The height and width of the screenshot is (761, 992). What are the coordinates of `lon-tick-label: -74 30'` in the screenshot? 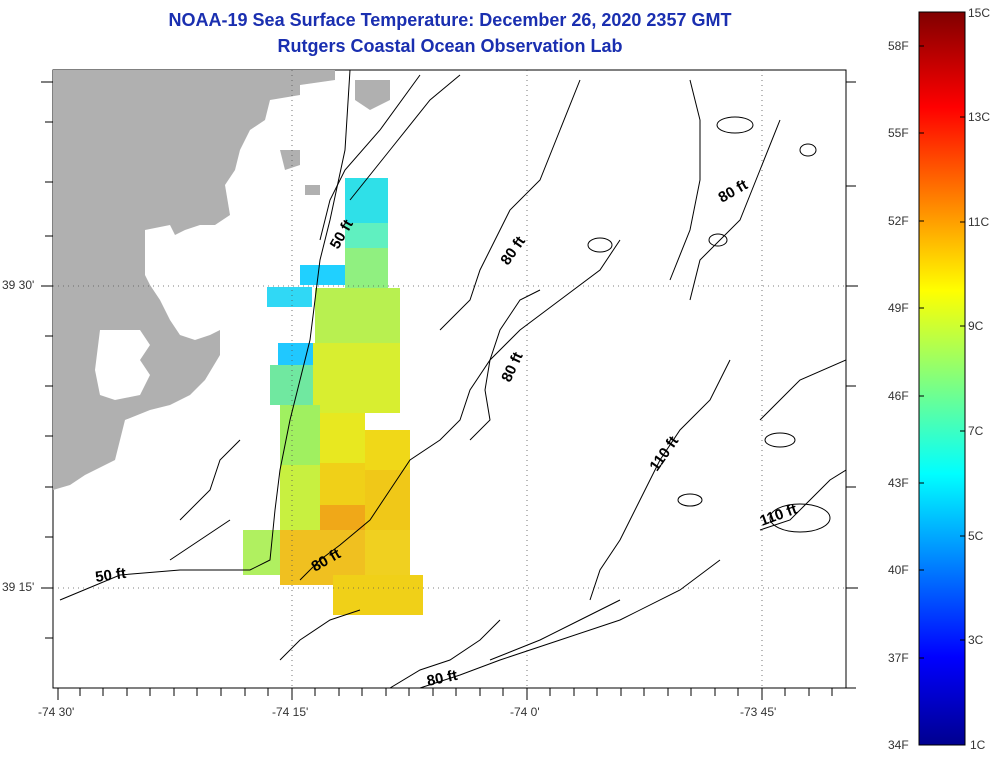 It's located at (56, 712).